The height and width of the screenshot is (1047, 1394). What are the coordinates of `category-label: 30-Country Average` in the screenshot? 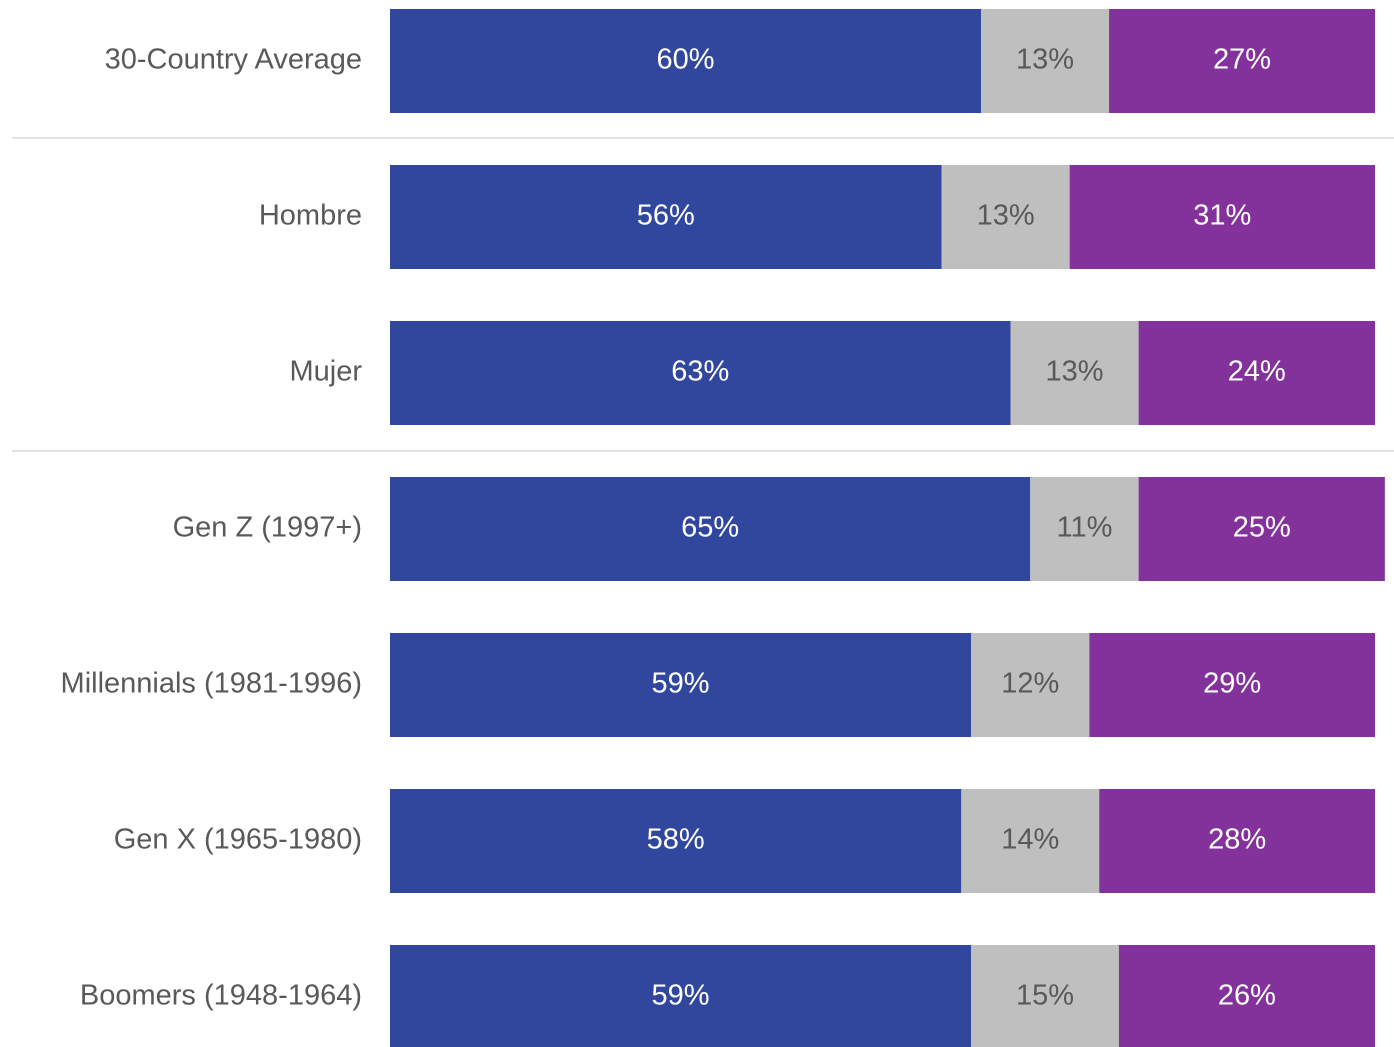 It's located at (233, 60).